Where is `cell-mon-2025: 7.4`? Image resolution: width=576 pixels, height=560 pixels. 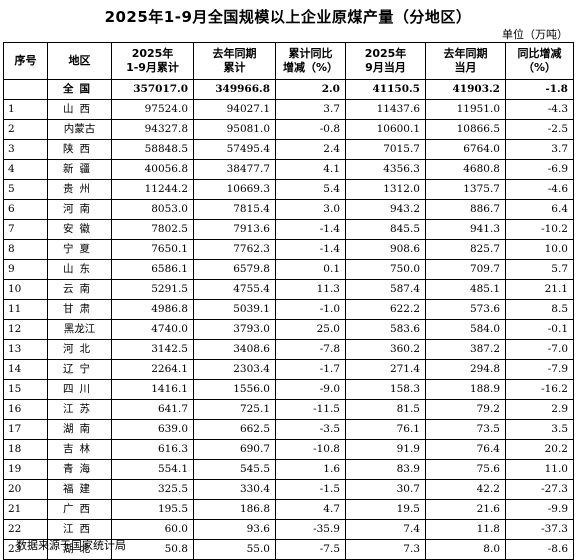
cell-mon-2025: 7.4 is located at coordinates (385, 529).